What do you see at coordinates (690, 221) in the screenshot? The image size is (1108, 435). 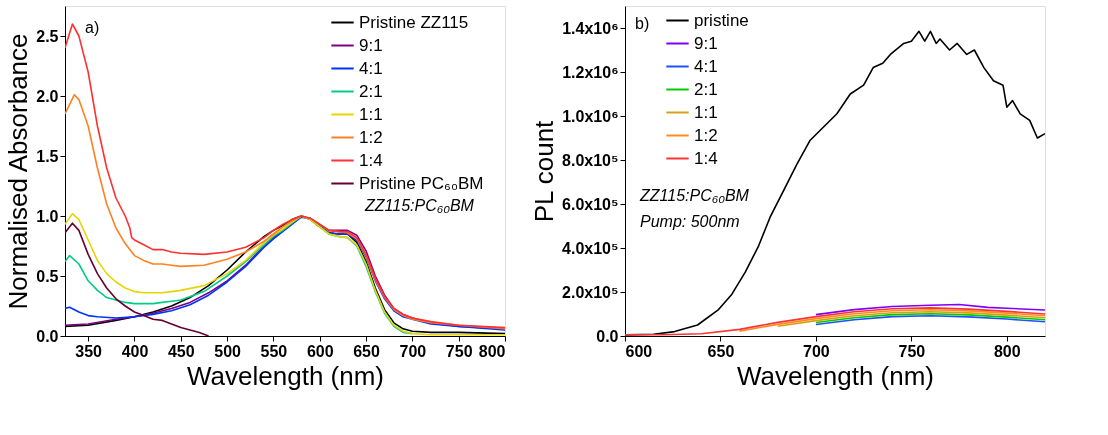 I see `annotation: Pump: 500nm` at bounding box center [690, 221].